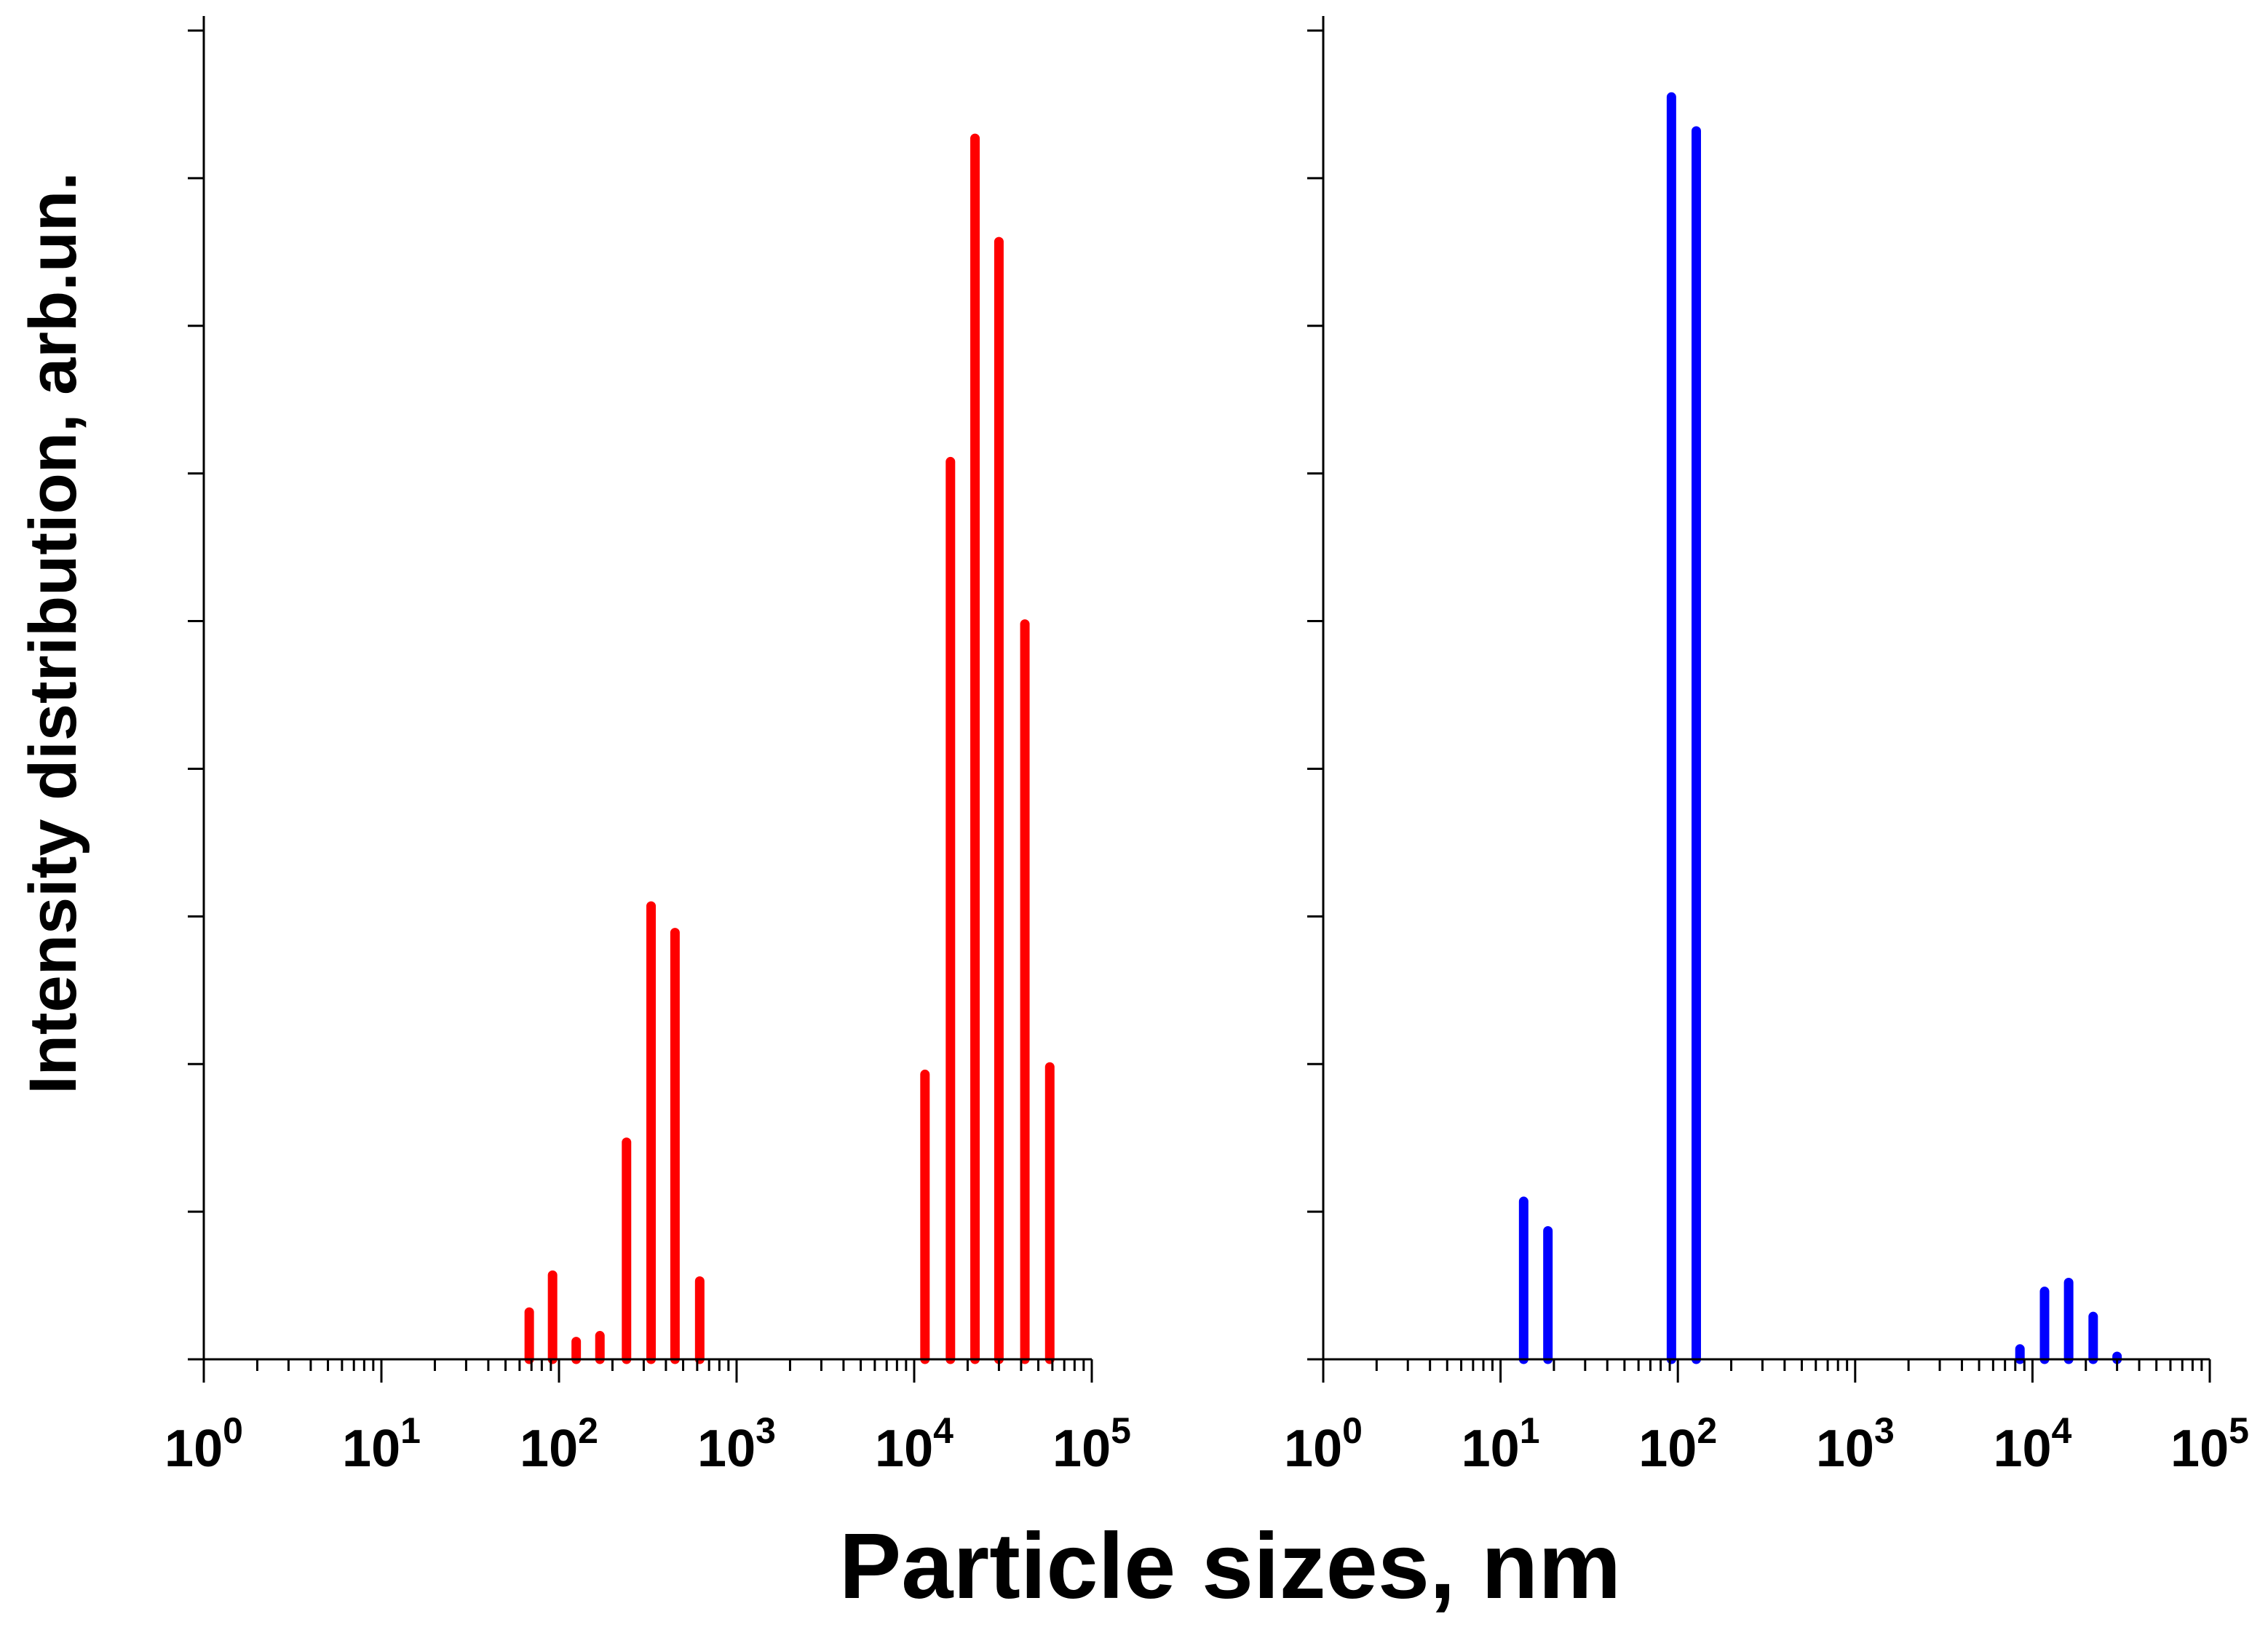  I want to click on left-x-tick-label-5: 10⁵, so click(1091, 1444).